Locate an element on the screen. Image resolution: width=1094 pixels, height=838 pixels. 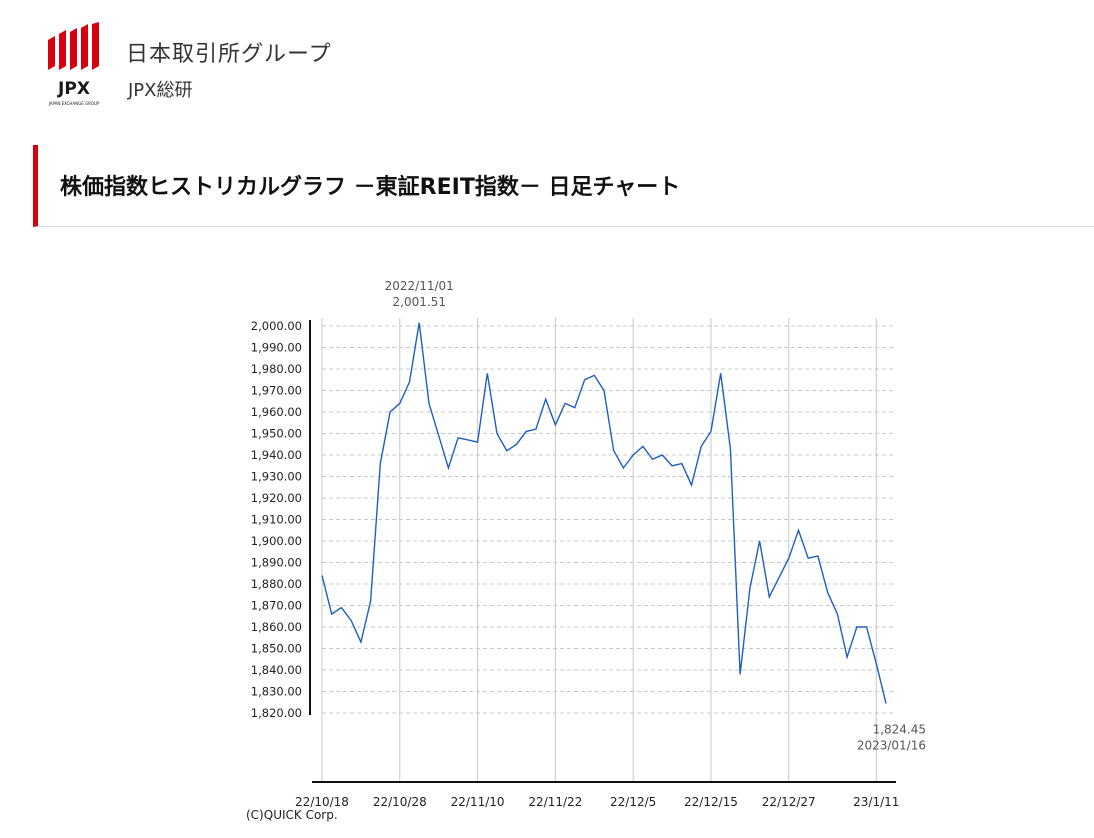
last-annotation-date: 2023/01/16 is located at coordinates (891, 745).